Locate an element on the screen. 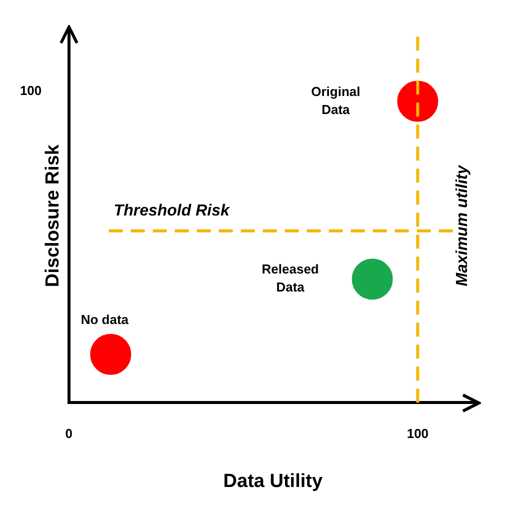 The width and height of the screenshot is (506, 505). text: 100 is located at coordinates (31, 90).